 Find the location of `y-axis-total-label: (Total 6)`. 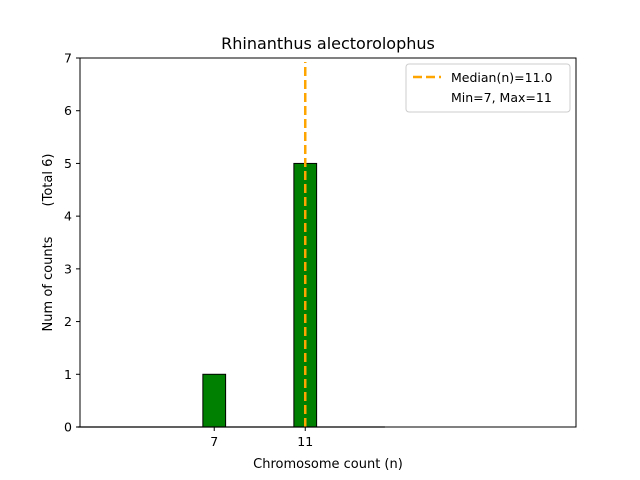

y-axis-total-label: (Total 6) is located at coordinates (48, 180).